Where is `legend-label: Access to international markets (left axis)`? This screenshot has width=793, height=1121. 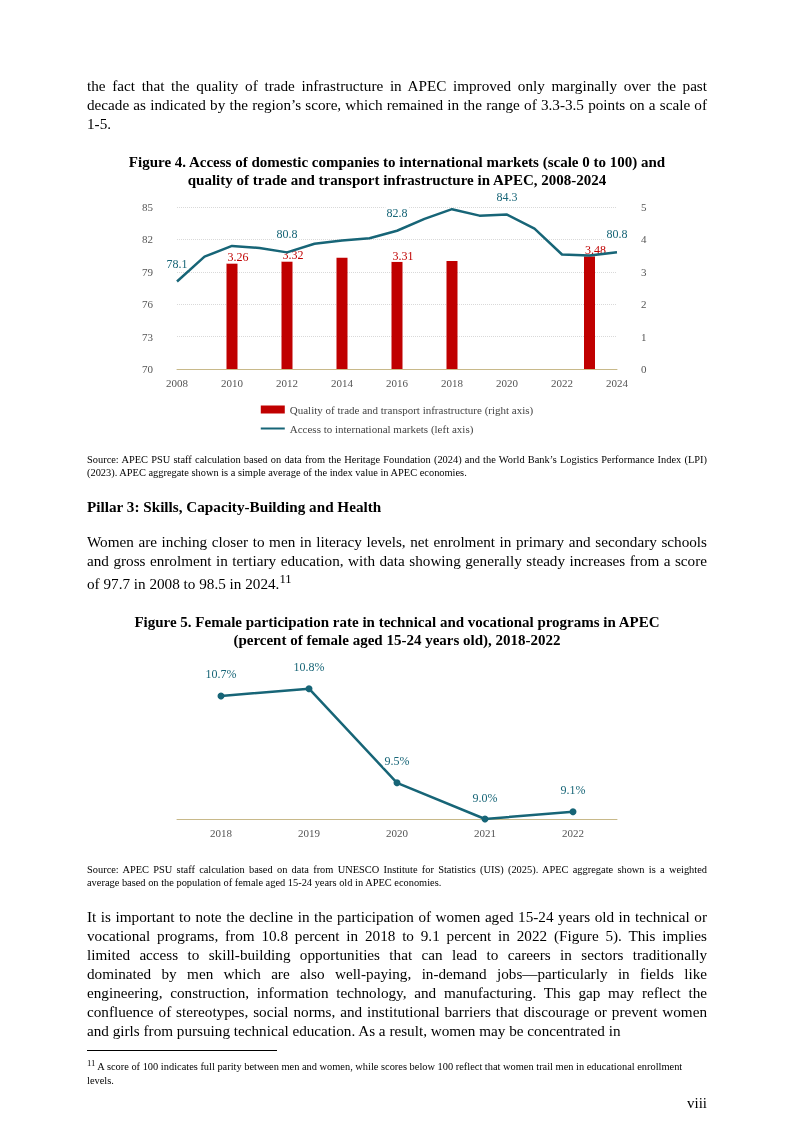 legend-label: Access to international markets (left axis) is located at coordinates (381, 429).